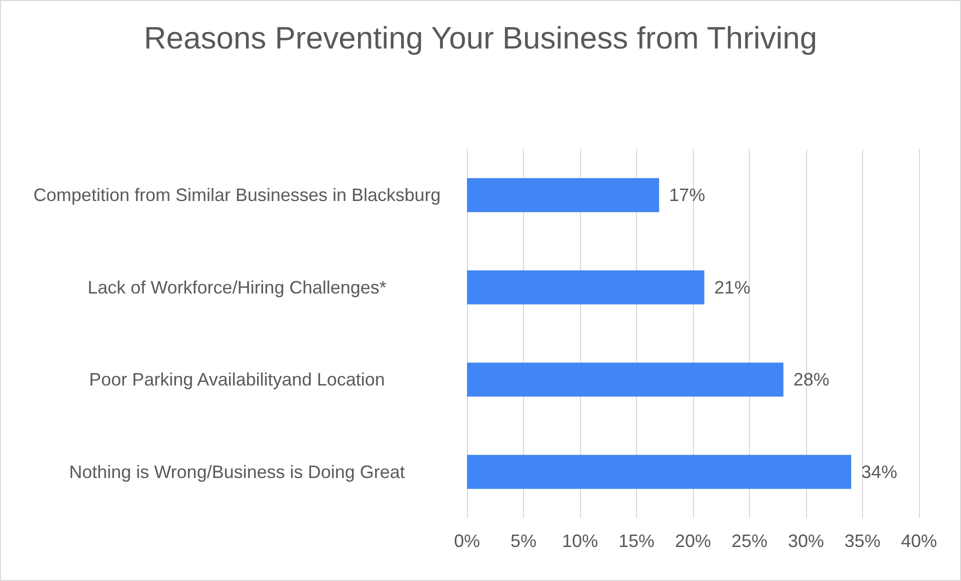 The image size is (961, 581). Describe the element at coordinates (481, 38) in the screenshot. I see `chart-title: Reasons Preventing Your Business from Thriving` at that location.